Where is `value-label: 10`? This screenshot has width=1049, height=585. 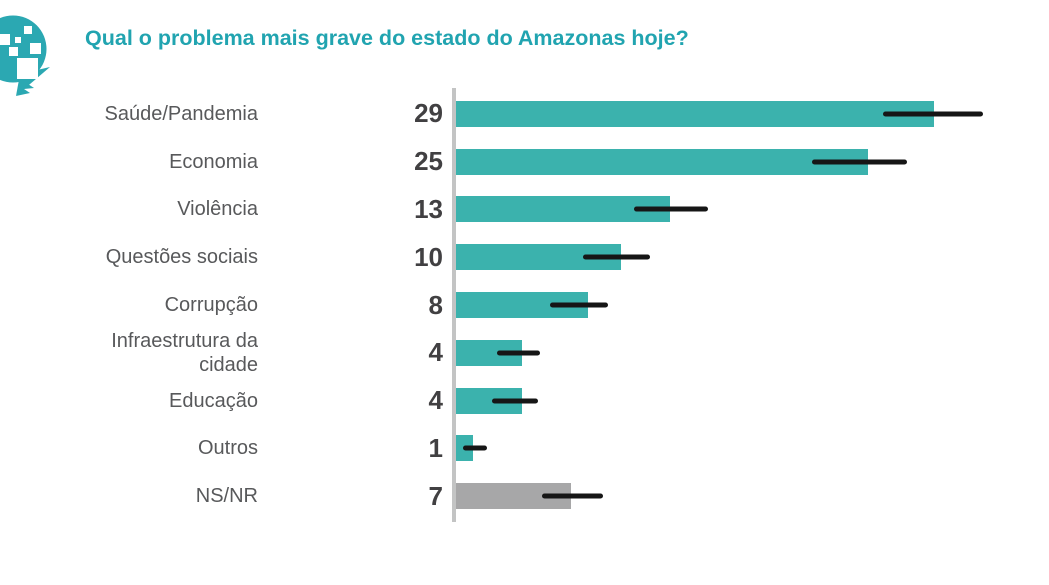
value-label: 10 is located at coordinates (428, 256).